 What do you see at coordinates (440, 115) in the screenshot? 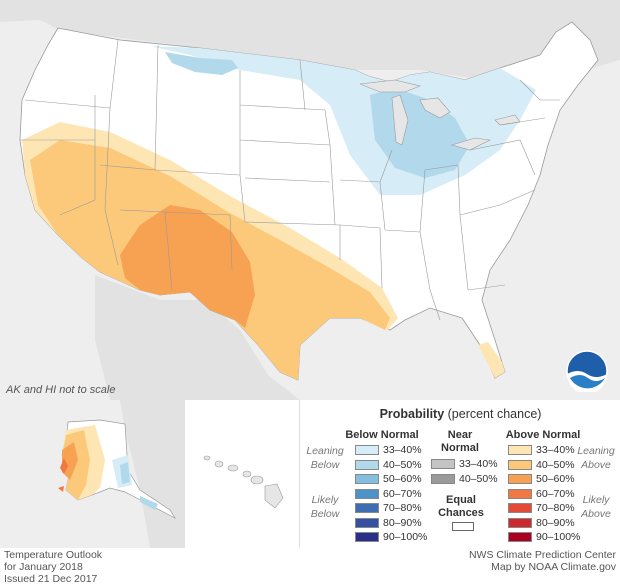
I see `great-lakes` at bounding box center [440, 115].